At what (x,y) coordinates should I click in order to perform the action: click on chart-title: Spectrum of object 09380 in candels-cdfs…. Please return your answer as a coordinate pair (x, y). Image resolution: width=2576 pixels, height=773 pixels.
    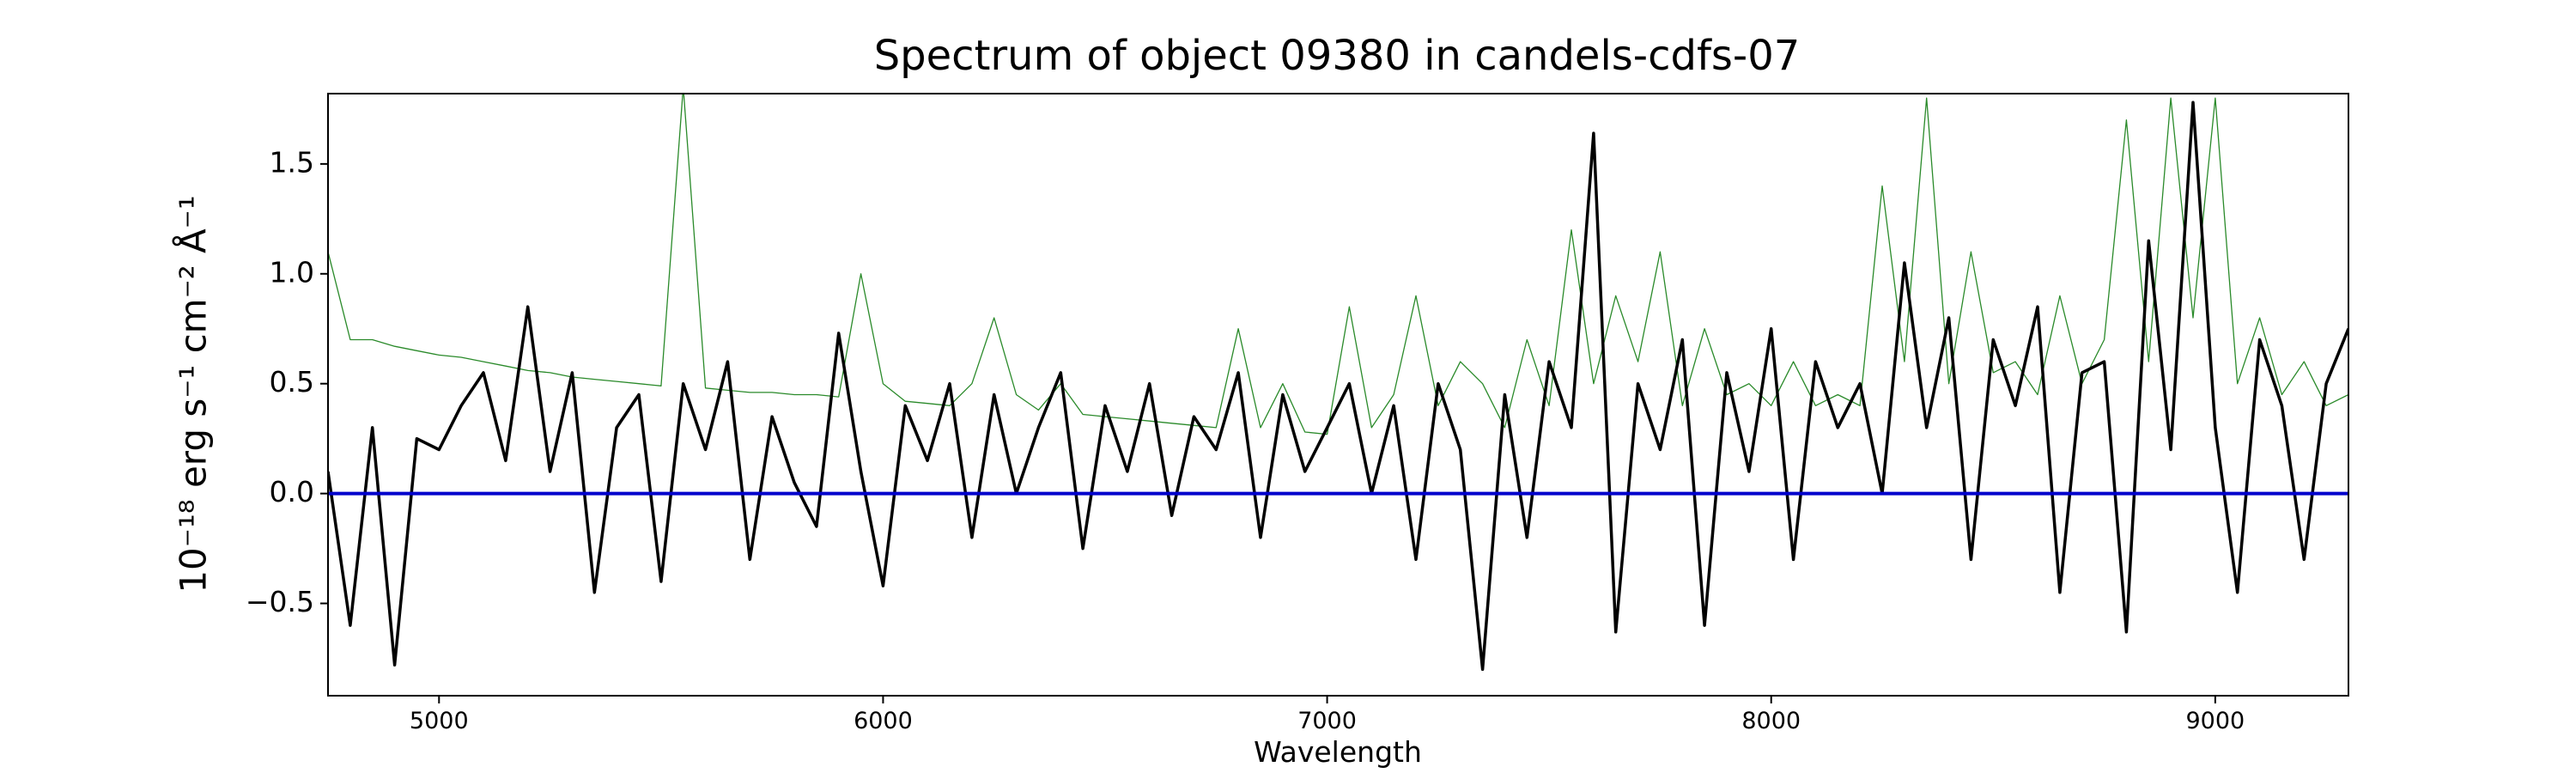
    Looking at the image, I should click on (1338, 56).